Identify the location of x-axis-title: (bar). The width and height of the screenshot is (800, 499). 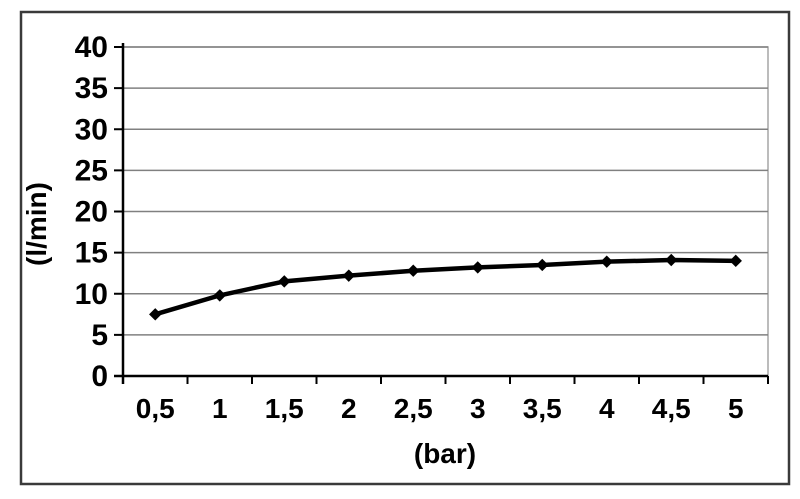
(445, 453).